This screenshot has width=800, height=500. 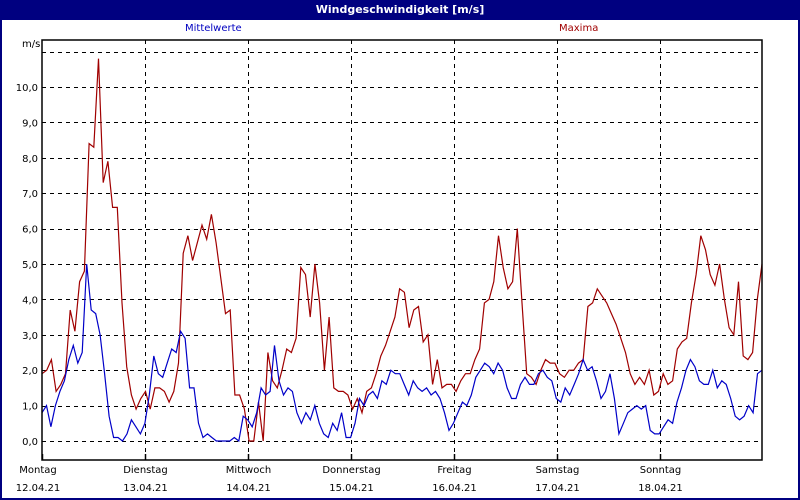 I want to click on legend-mittelwerte: Mittelwerte, so click(x=213, y=28).